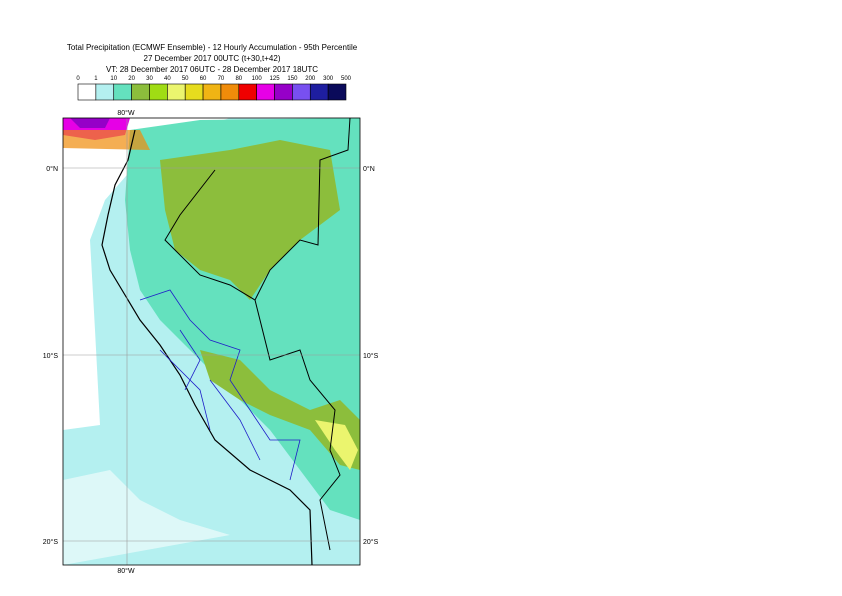  Describe the element at coordinates (185, 79) in the screenshot. I see `legend-label: 50` at that location.